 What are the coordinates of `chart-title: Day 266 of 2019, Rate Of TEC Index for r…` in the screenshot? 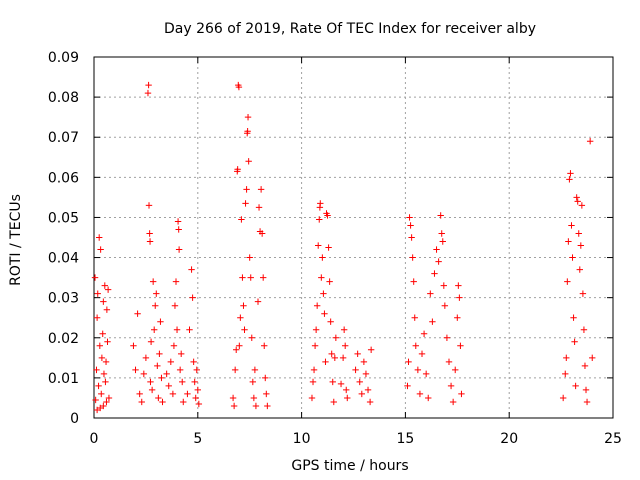 It's located at (350, 29).